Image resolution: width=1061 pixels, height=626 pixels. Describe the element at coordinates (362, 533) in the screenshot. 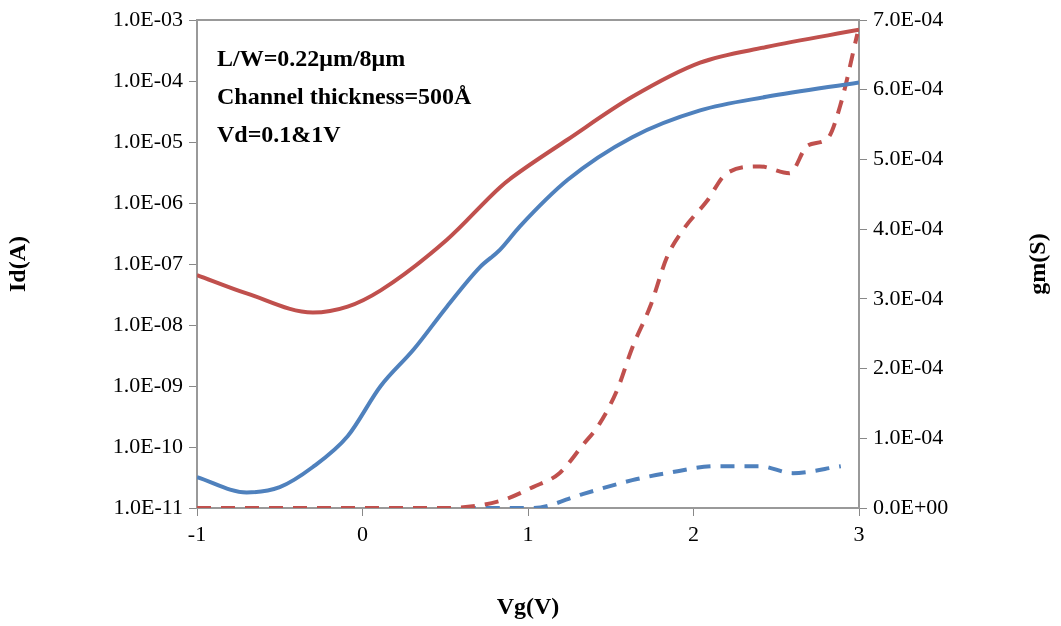

I see `x-tick-label: 0` at that location.